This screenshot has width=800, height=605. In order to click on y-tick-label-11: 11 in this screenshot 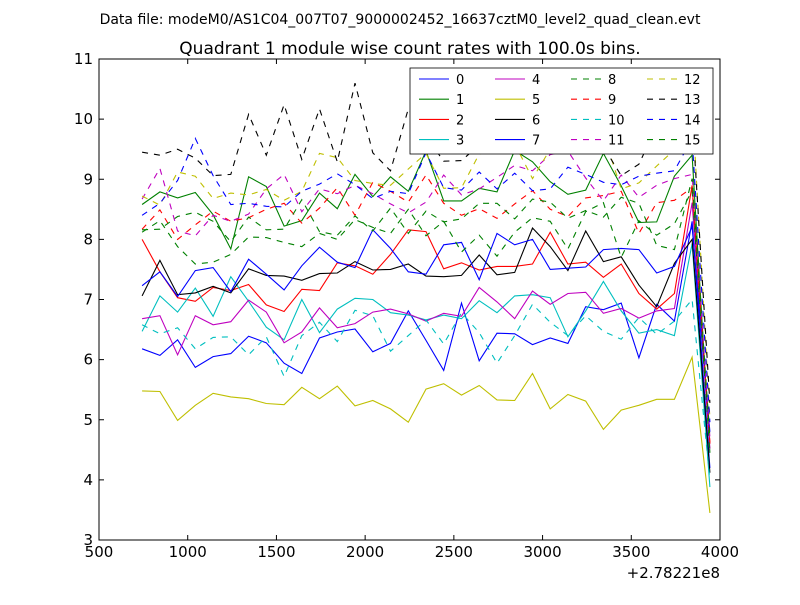, I will do `click(83, 59)`.